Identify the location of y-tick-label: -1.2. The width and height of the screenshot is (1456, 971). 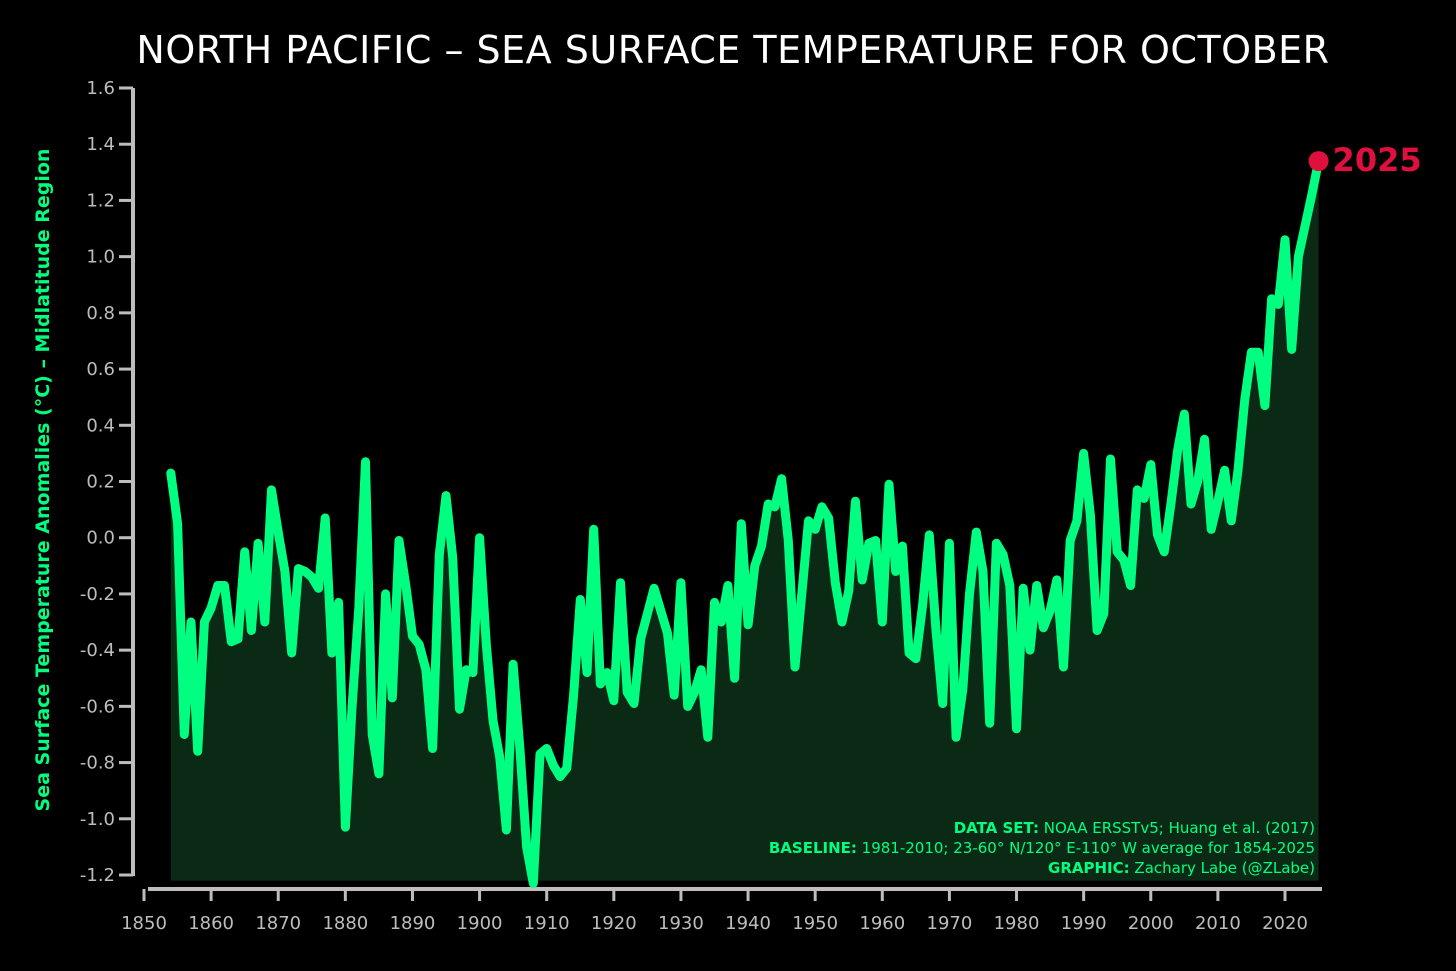
(97, 875).